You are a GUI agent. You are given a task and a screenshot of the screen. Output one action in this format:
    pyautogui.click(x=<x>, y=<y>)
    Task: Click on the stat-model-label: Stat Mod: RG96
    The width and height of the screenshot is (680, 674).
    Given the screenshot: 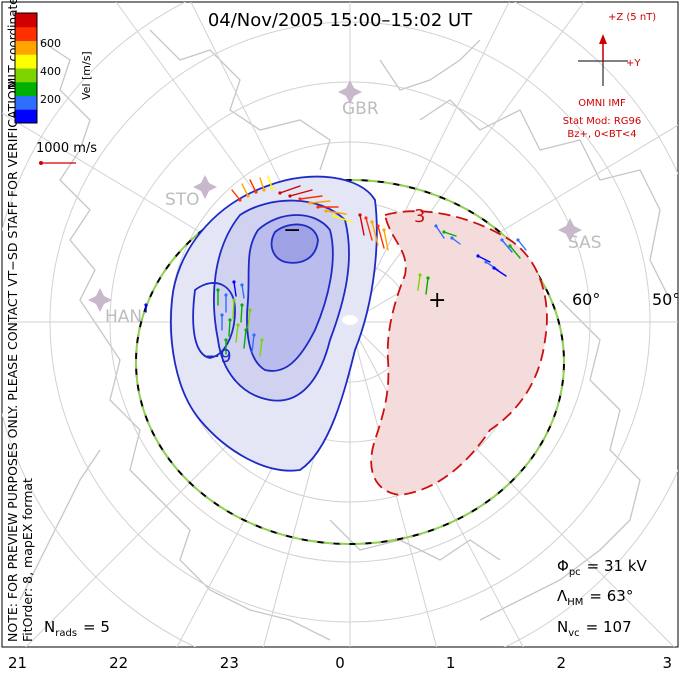 What is the action you would take?
    pyautogui.click(x=602, y=121)
    